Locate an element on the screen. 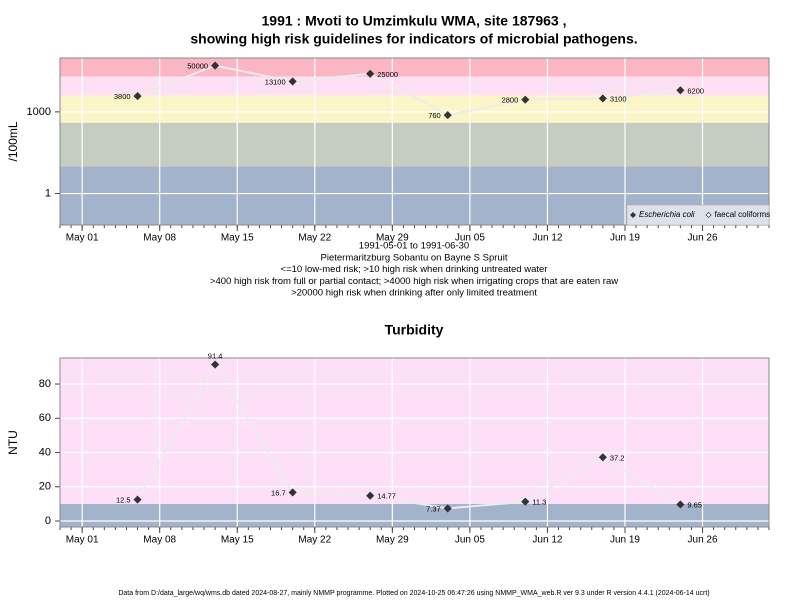 The image size is (800, 600). data-label: 14.77 is located at coordinates (386, 496).